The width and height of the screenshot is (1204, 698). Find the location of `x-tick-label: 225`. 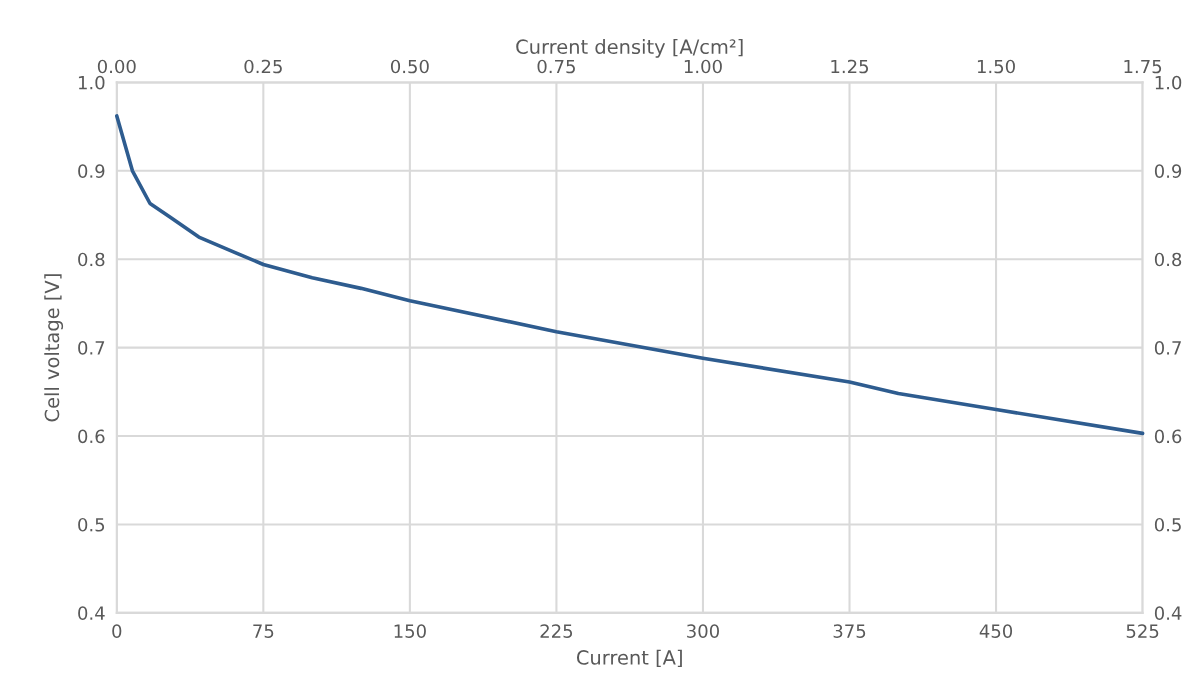

x-tick-label: 225 is located at coordinates (556, 631).